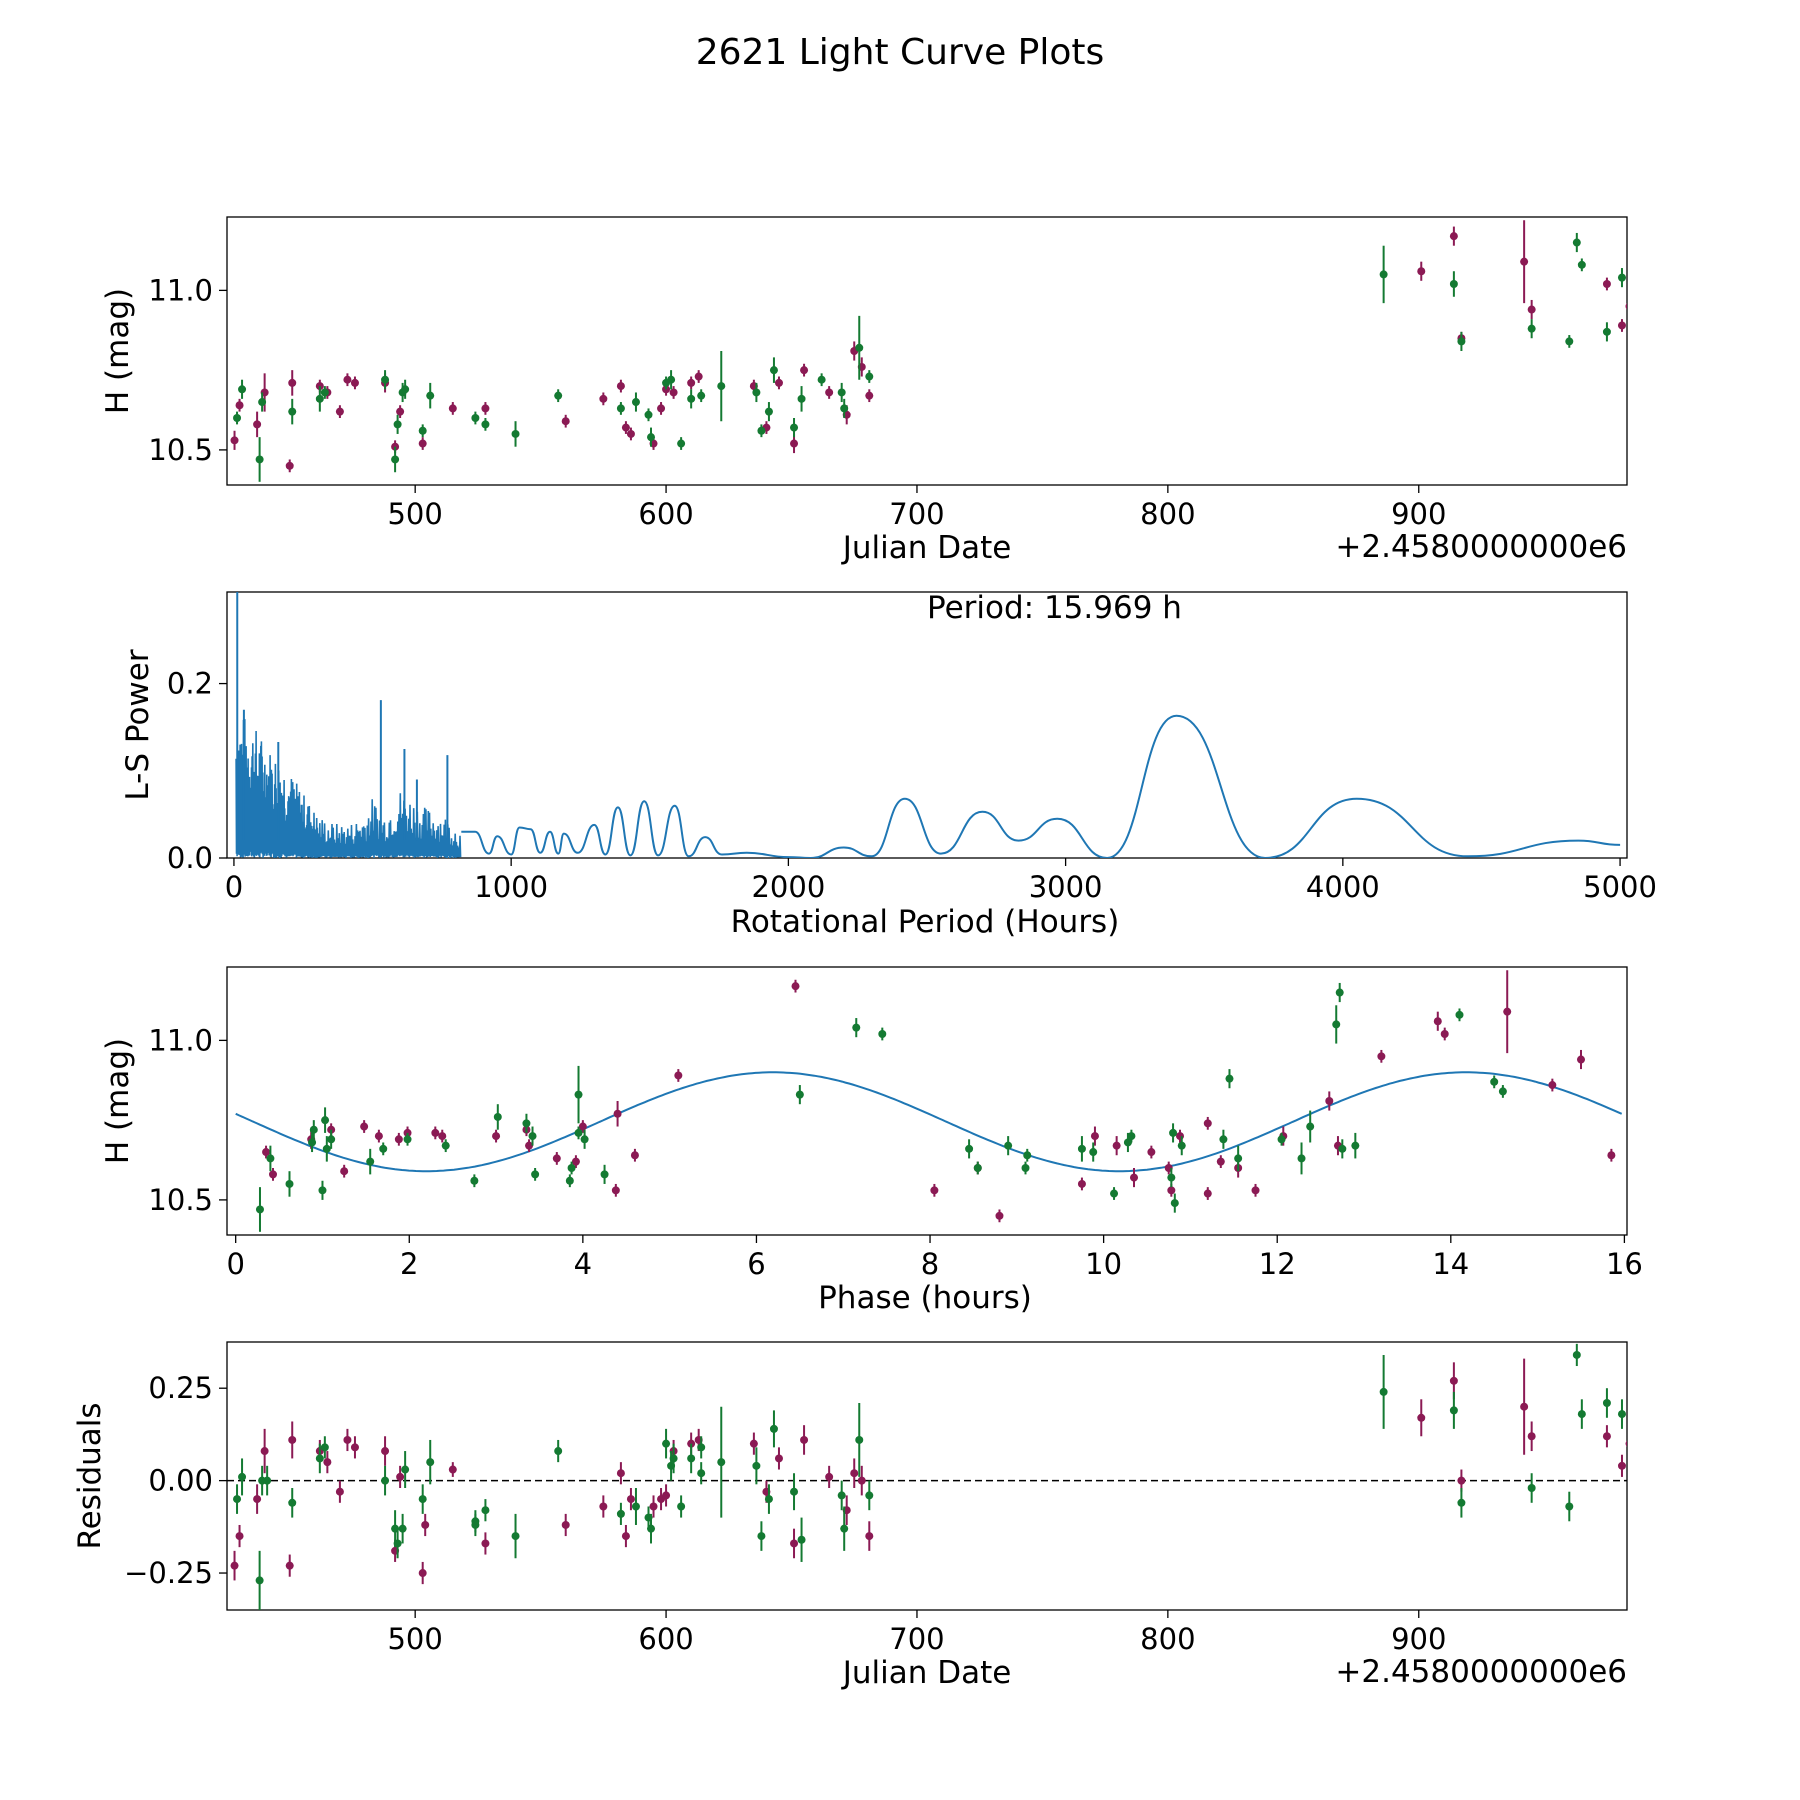  Describe the element at coordinates (916, 1639) in the screenshot. I see `x-tick-label: 700` at that location.